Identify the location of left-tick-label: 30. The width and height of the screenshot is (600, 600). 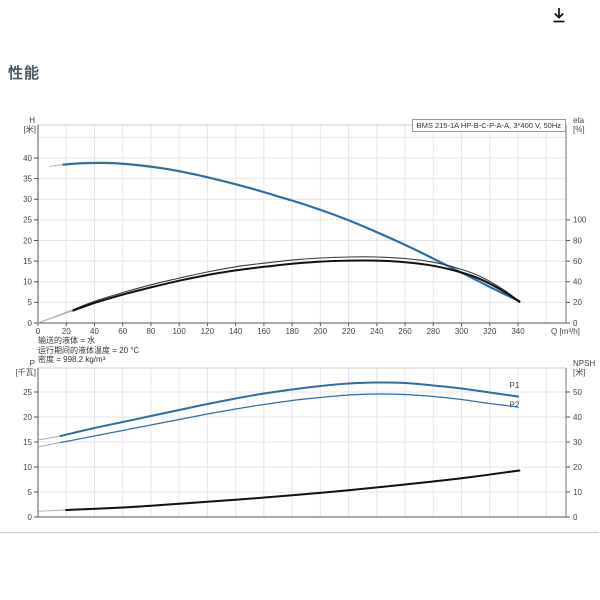
(27, 199).